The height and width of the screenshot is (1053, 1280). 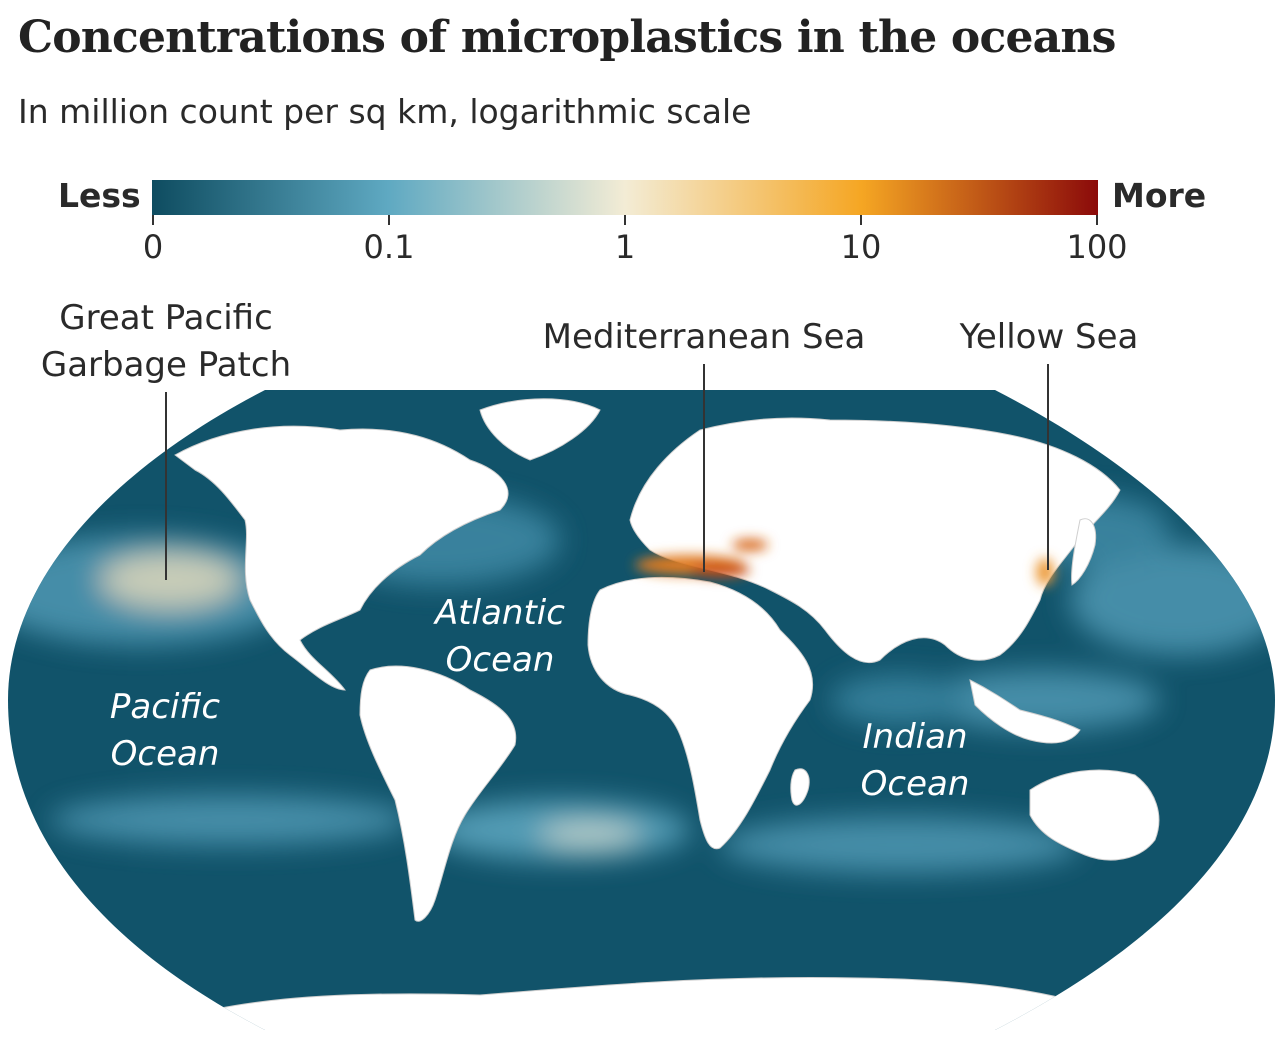 I want to click on atlantic-ocean-label: Atlantic Ocean, so click(x=500, y=637).